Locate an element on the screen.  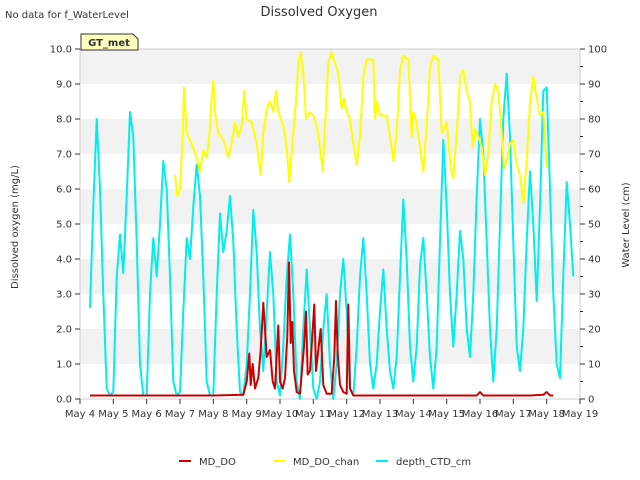
legend-label-md-do: MD_DO is located at coordinates (217, 462).